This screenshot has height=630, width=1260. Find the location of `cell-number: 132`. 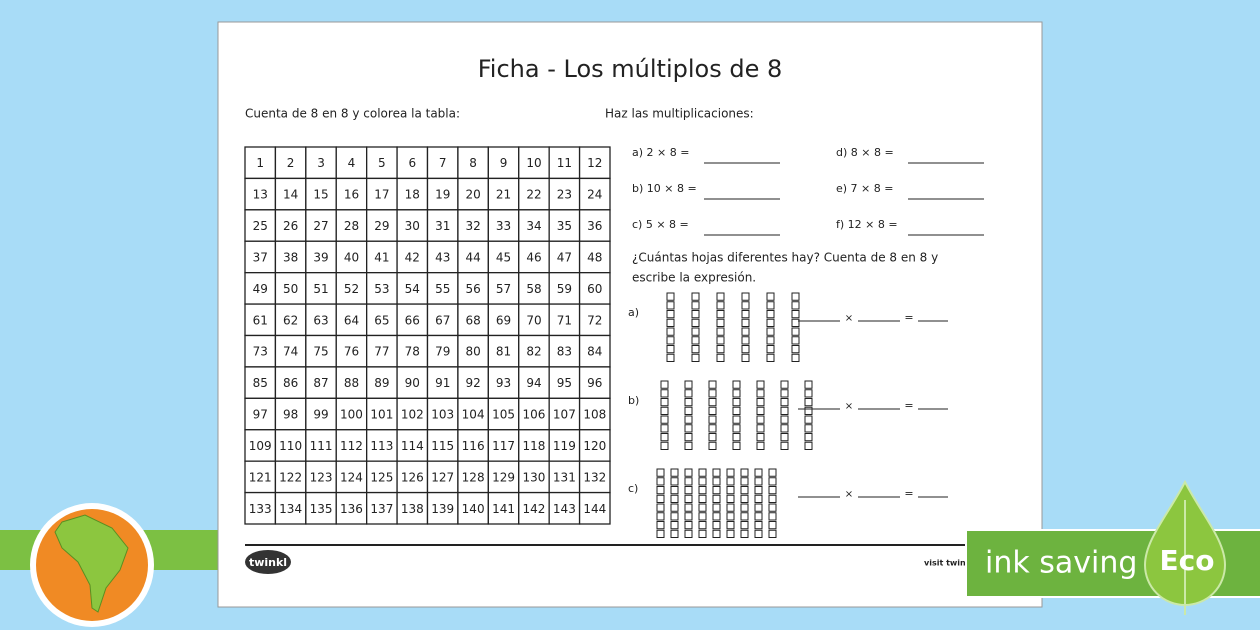

cell-number: 132 is located at coordinates (594, 477).